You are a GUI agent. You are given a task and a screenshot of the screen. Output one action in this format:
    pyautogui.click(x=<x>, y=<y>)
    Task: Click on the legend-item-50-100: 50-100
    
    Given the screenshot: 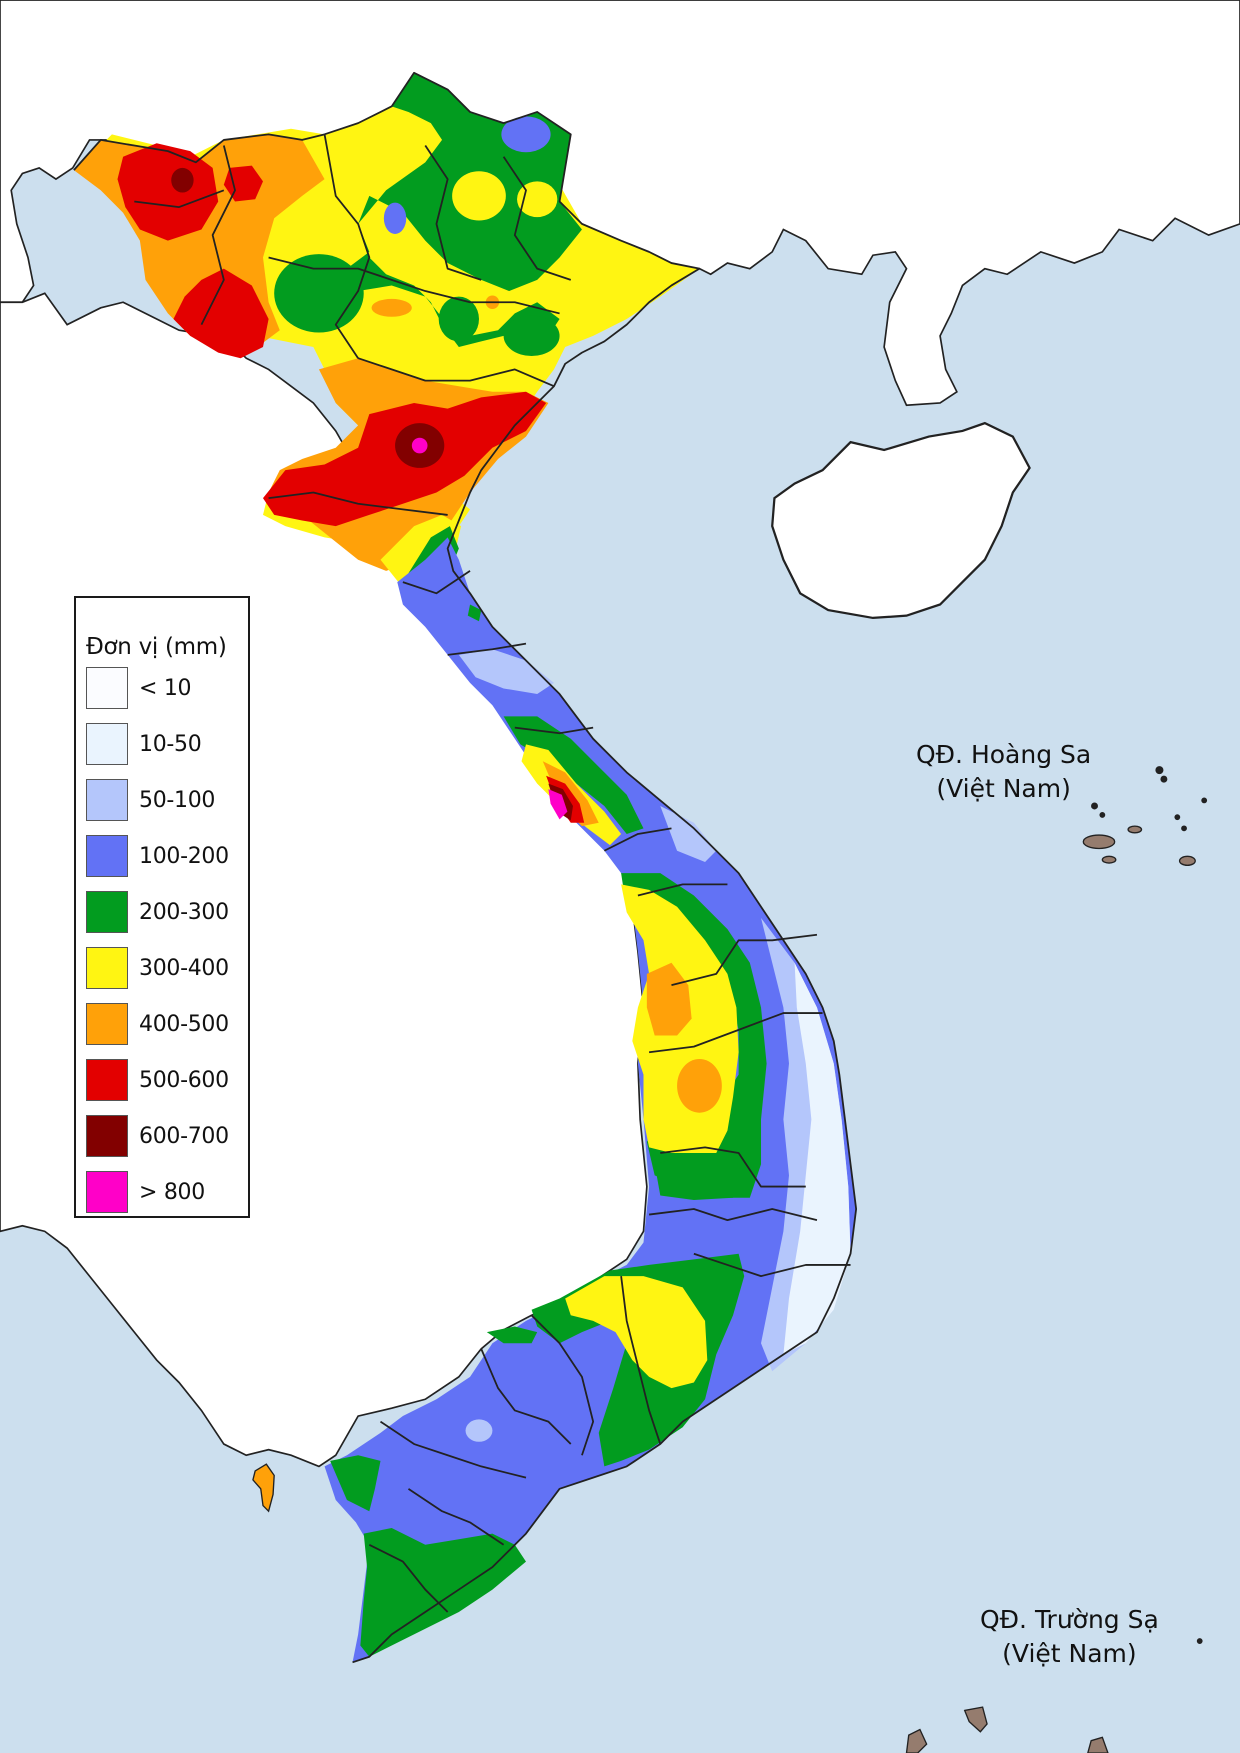 What is the action you would take?
    pyautogui.click(x=150, y=800)
    